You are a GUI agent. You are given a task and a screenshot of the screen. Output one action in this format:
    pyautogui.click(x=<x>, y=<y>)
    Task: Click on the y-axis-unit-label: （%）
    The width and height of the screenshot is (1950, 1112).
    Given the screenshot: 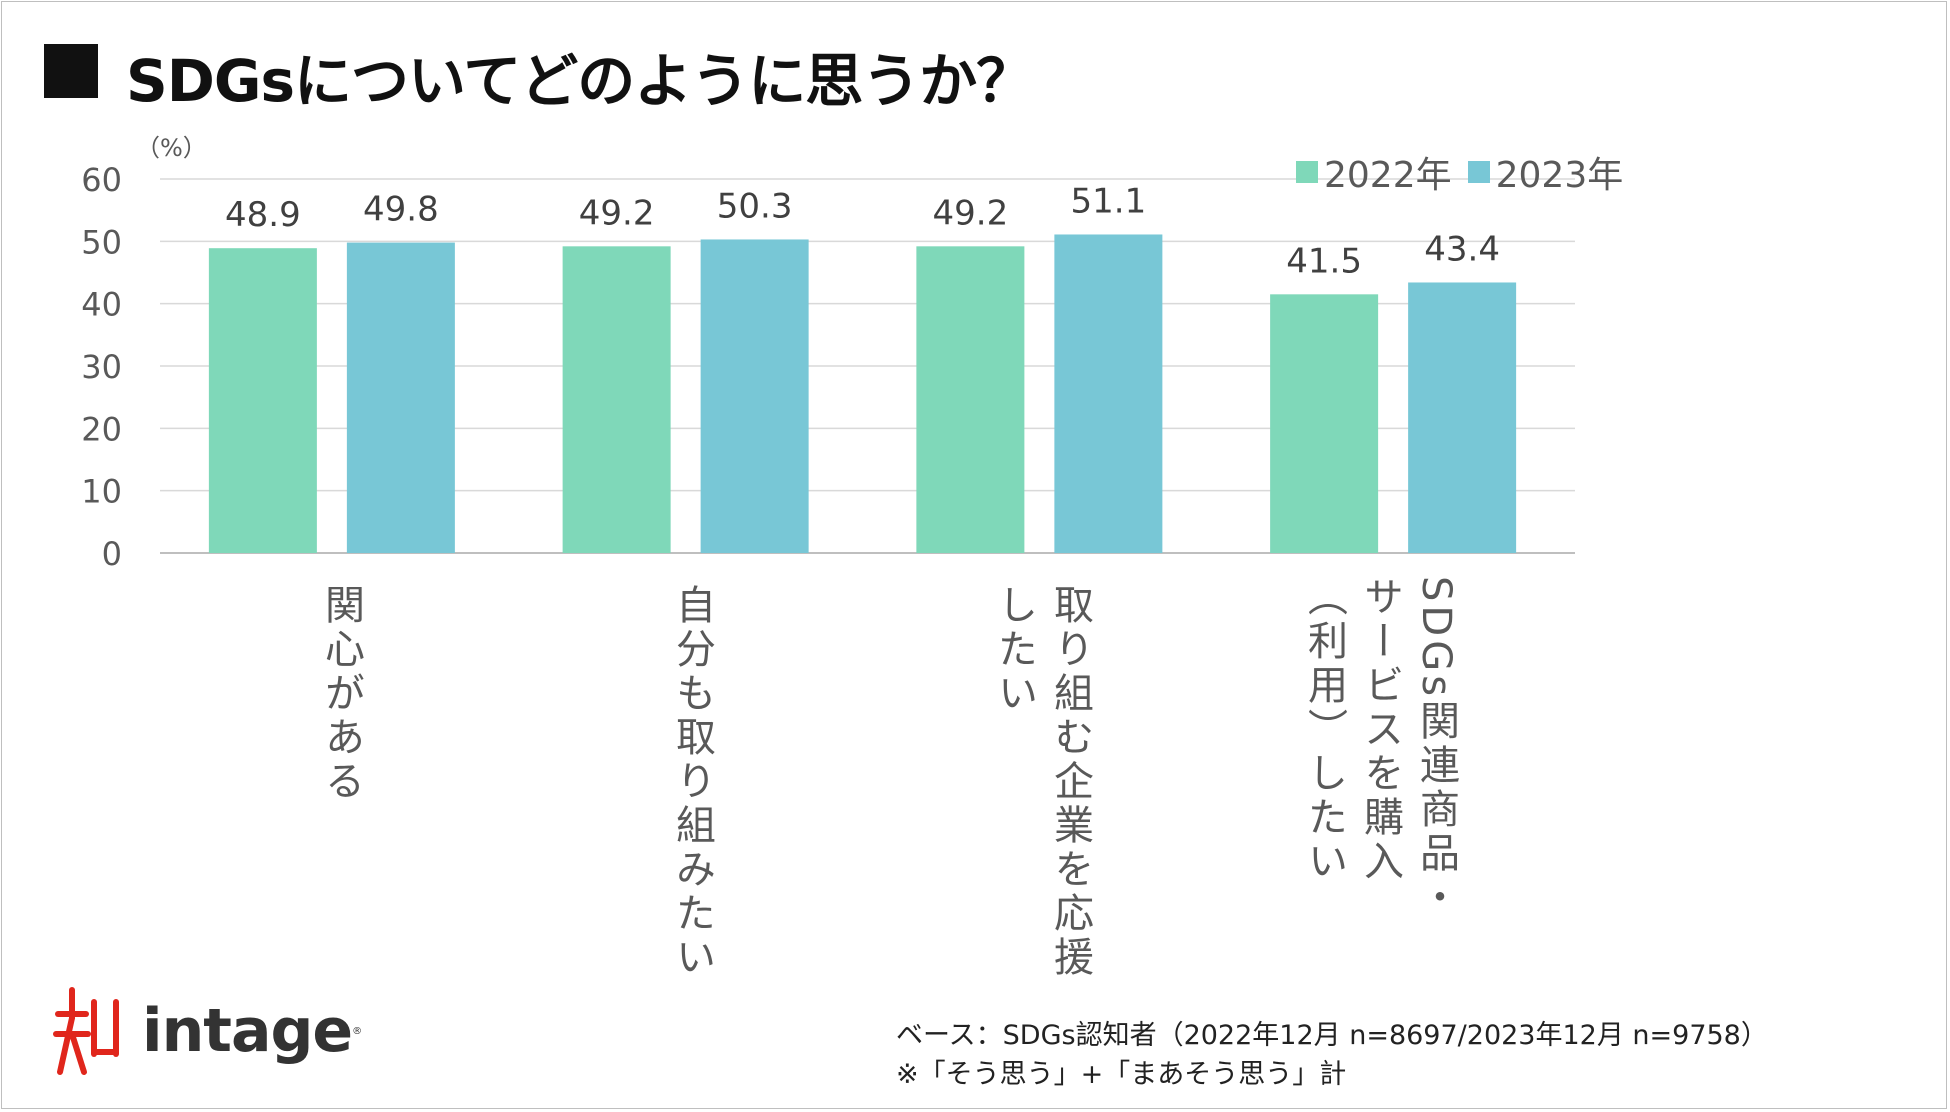 What is the action you would take?
    pyautogui.click(x=171, y=148)
    